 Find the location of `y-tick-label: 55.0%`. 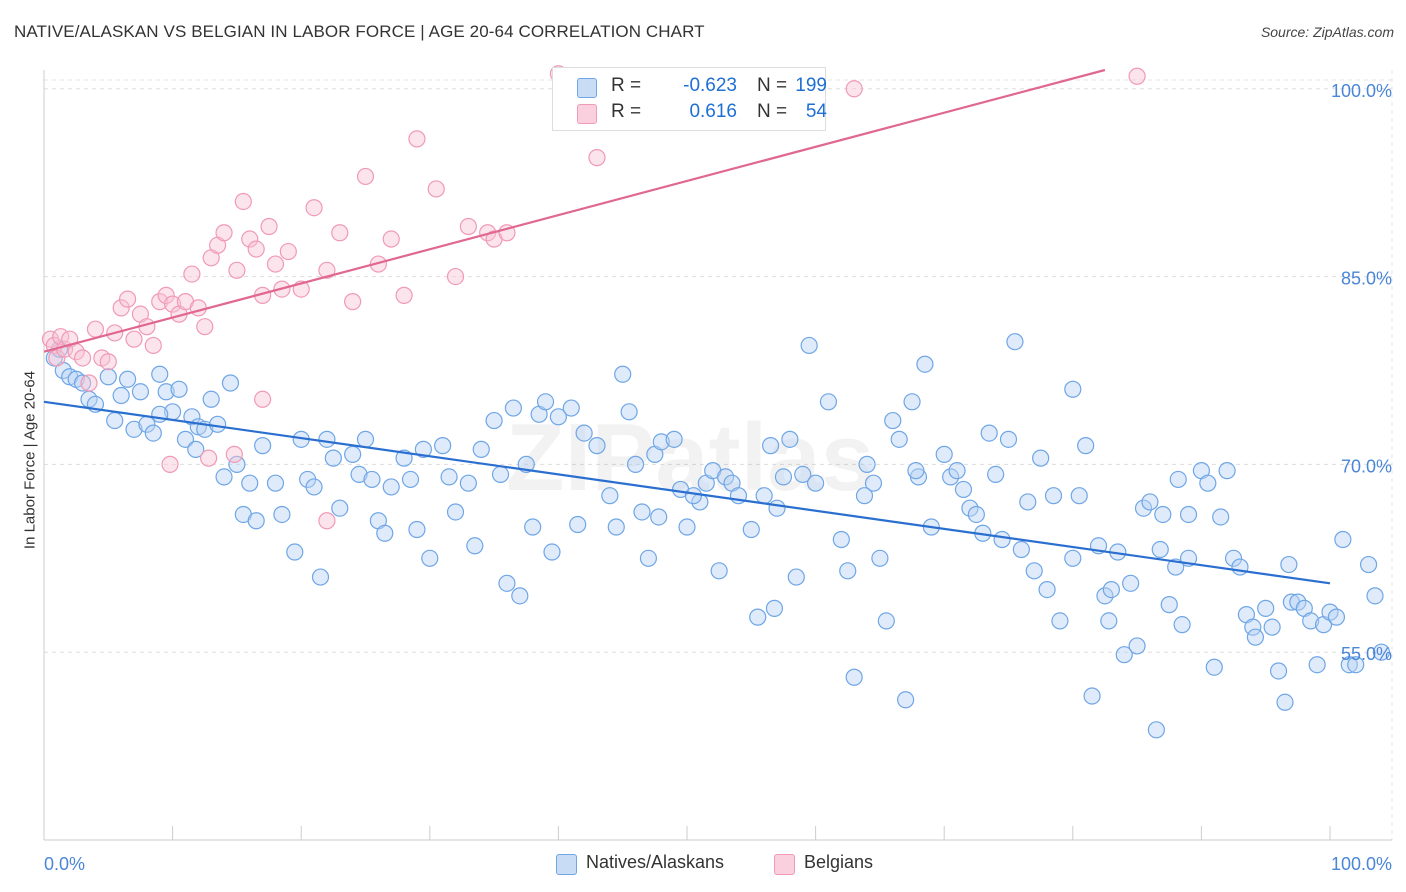

y-tick-label: 55.0% is located at coordinates (1366, 654).